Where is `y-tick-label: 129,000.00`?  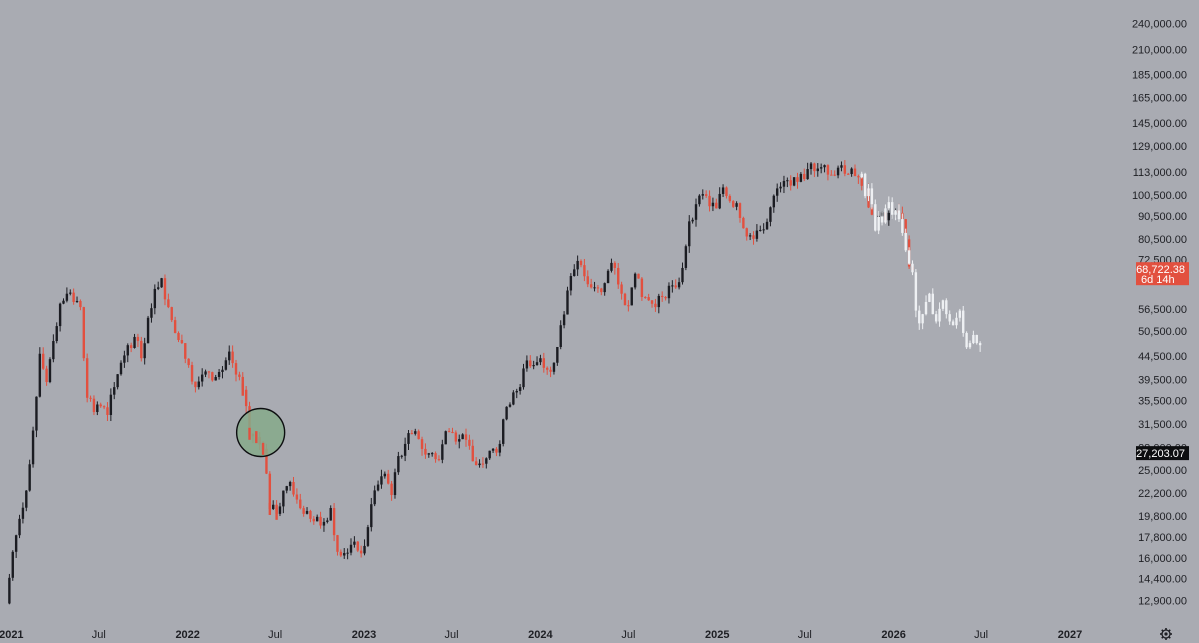
y-tick-label: 129,000.00 is located at coordinates (1159, 147).